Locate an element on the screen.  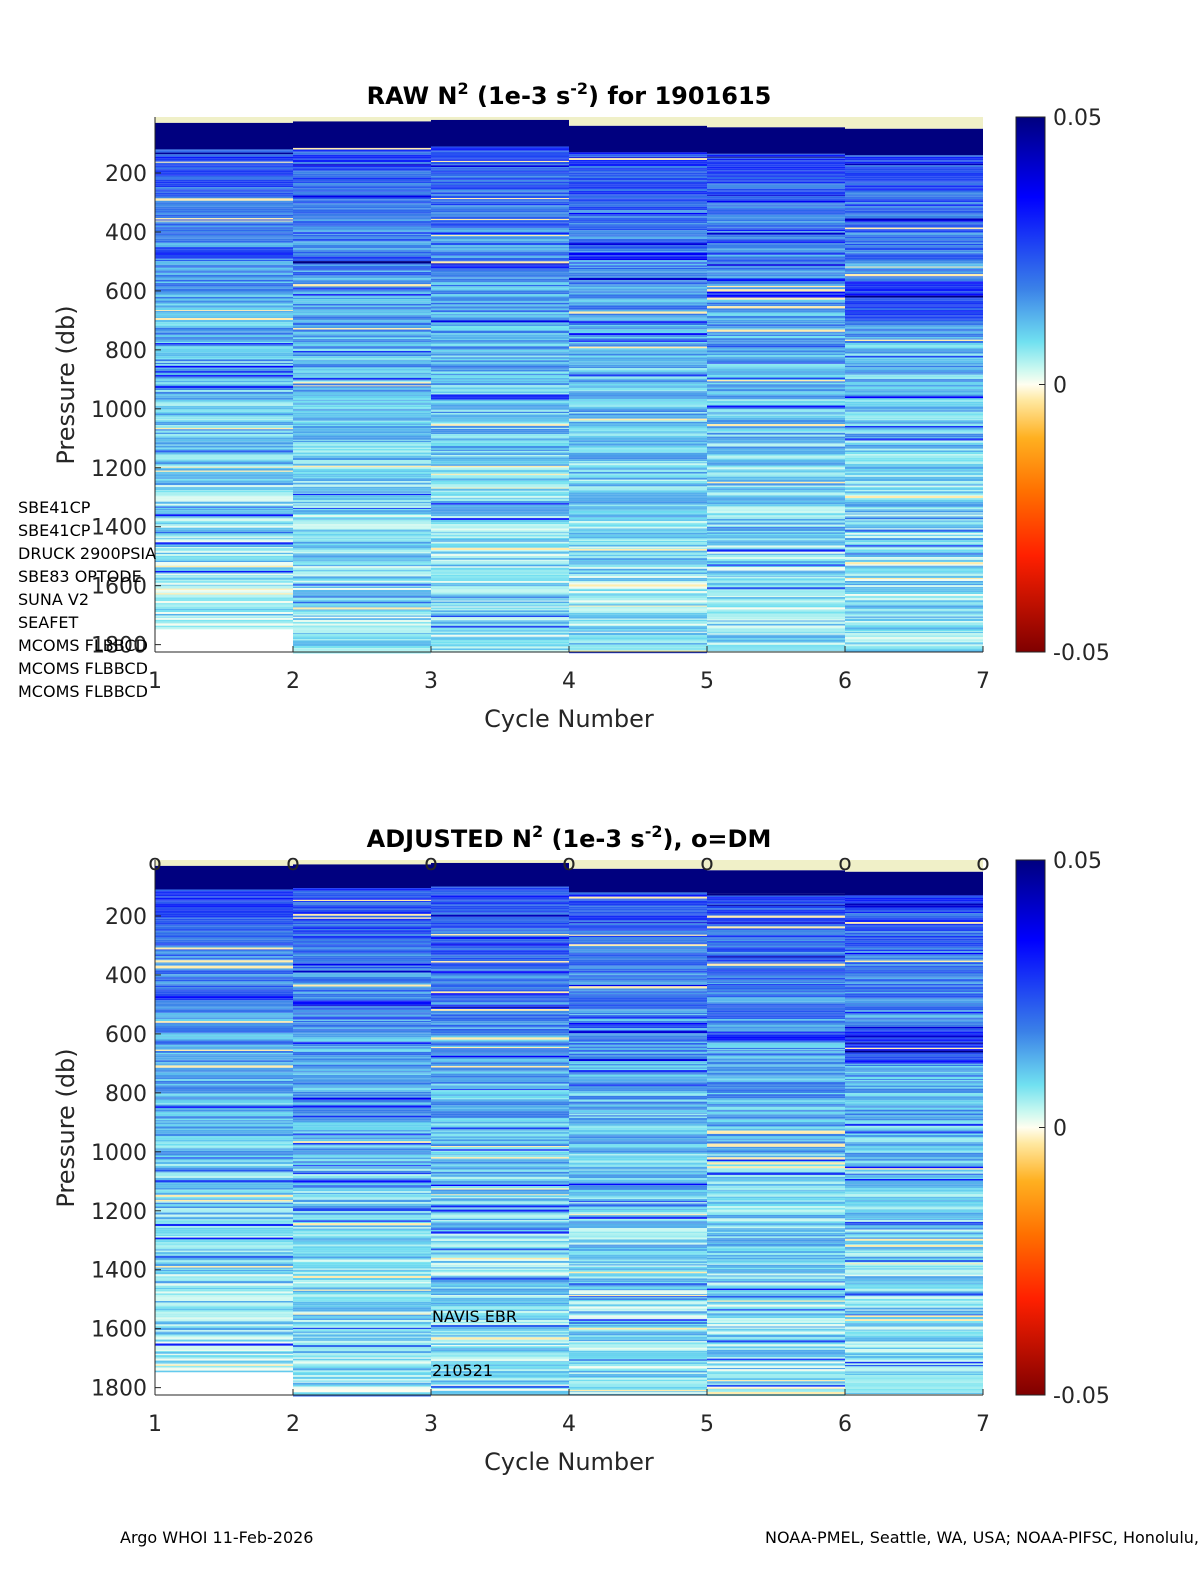
x-axis-label: Cycle Number is located at coordinates (569, 1462).